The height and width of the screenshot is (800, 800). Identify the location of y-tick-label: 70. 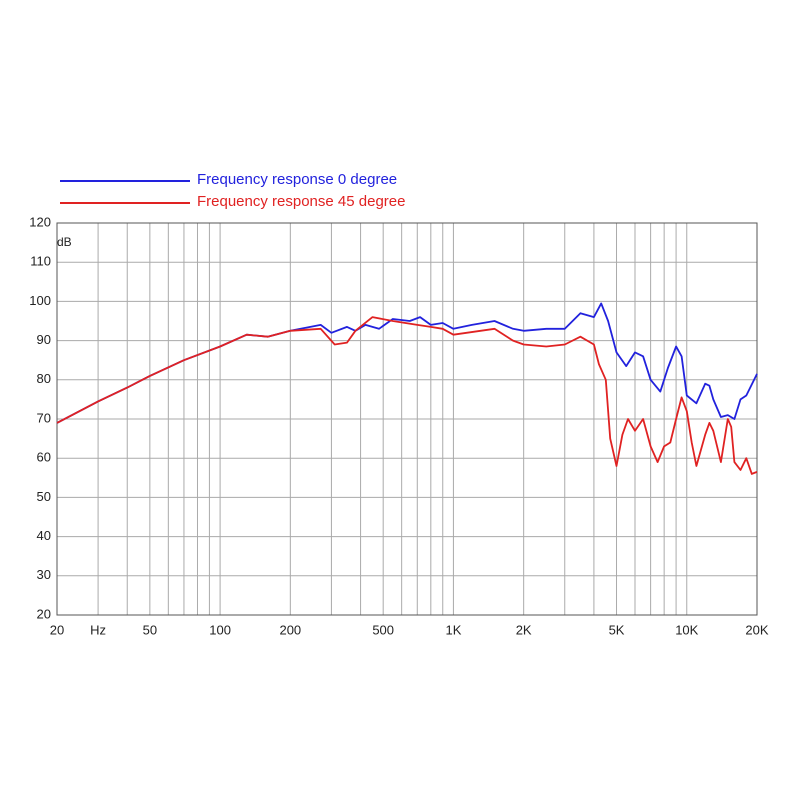
(44, 417).